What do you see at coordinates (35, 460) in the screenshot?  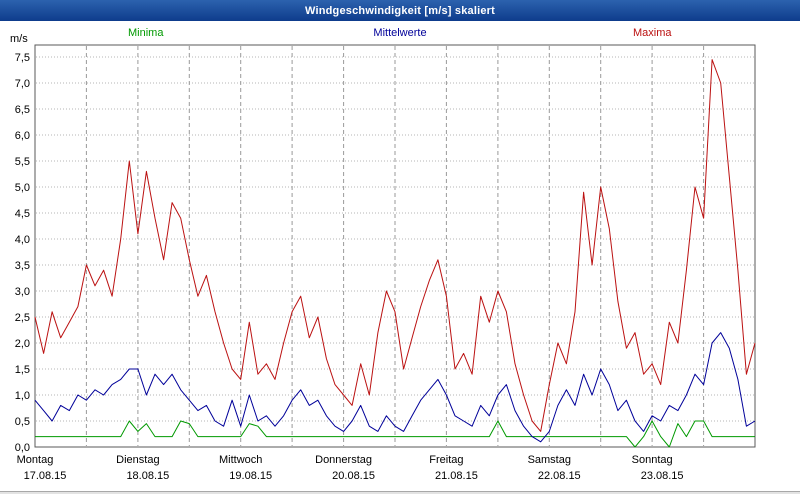 I see `x-day-label: Montag` at bounding box center [35, 460].